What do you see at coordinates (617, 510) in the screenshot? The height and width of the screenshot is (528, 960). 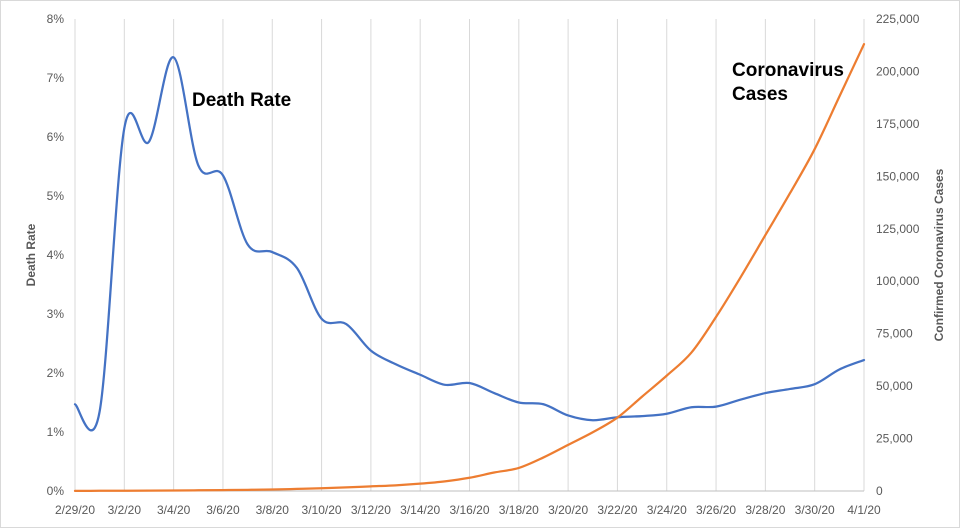 I see `x-tick-label: 3/22/20` at bounding box center [617, 510].